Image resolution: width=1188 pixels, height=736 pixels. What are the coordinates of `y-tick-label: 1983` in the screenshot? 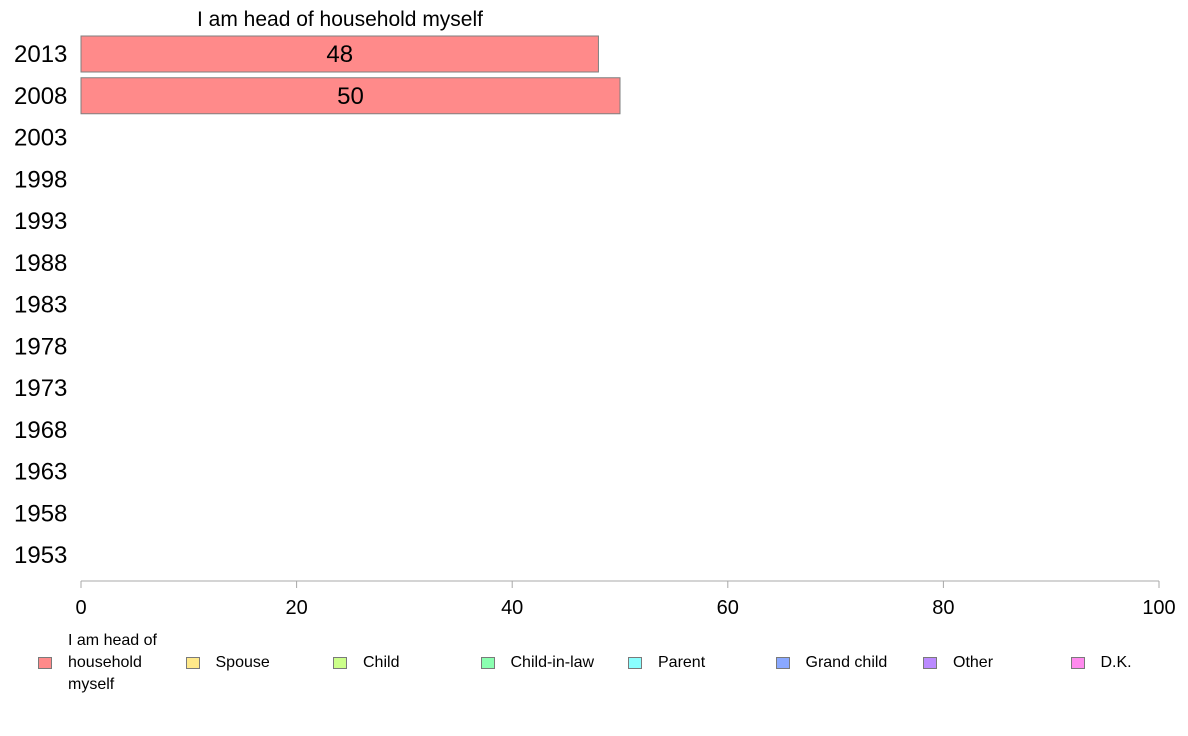 It's located at (40, 305).